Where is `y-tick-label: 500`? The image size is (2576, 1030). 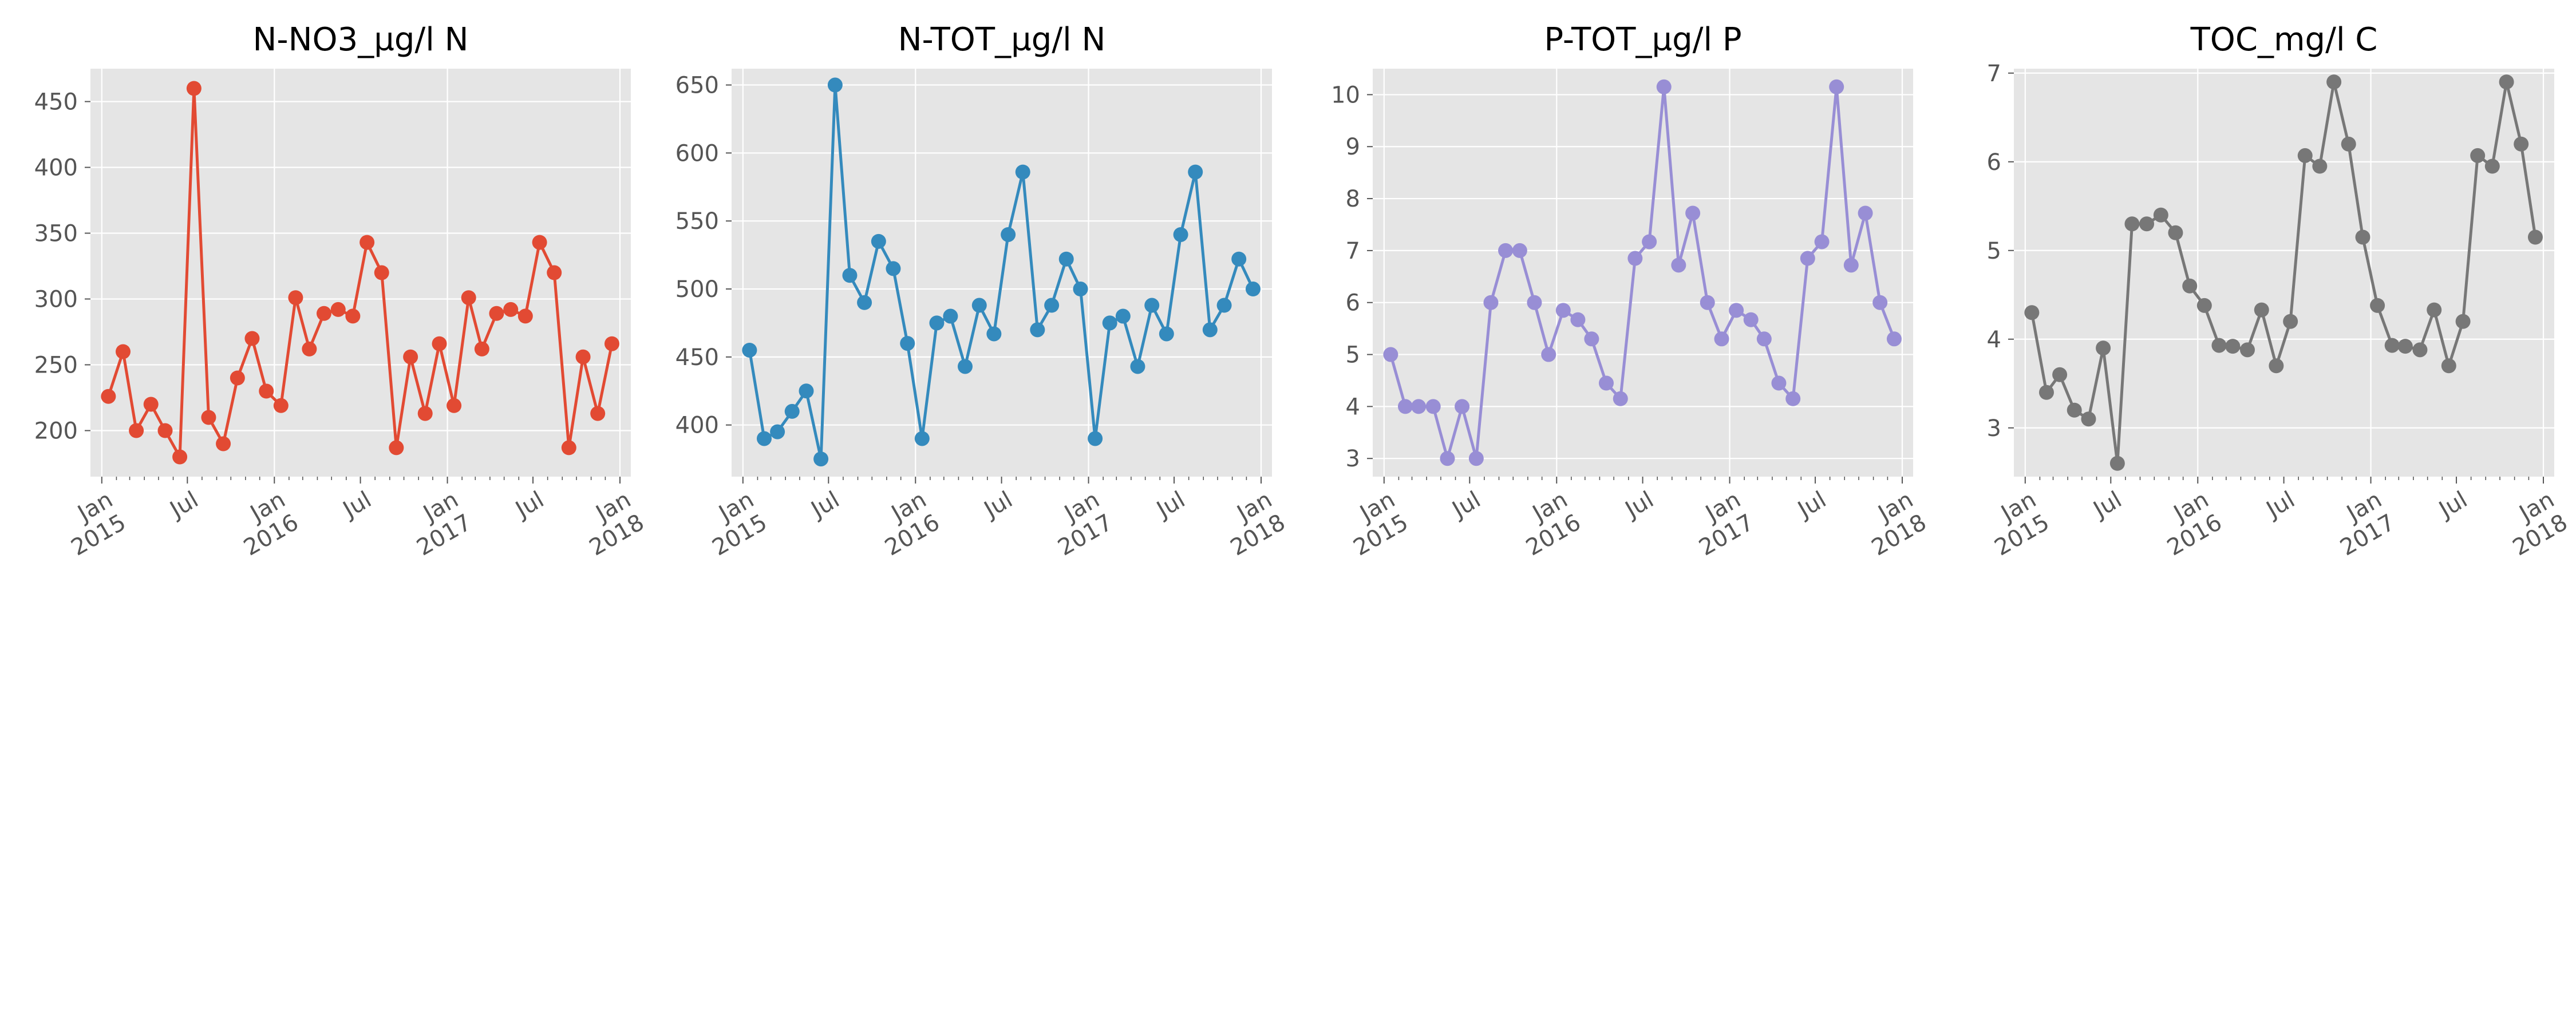
y-tick-label: 500 is located at coordinates (697, 289).